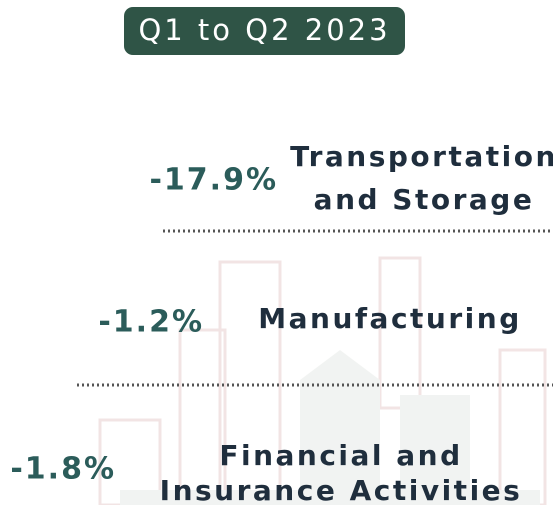 The height and width of the screenshot is (505, 553). I want to click on change-value: -1.2%, so click(151, 322).